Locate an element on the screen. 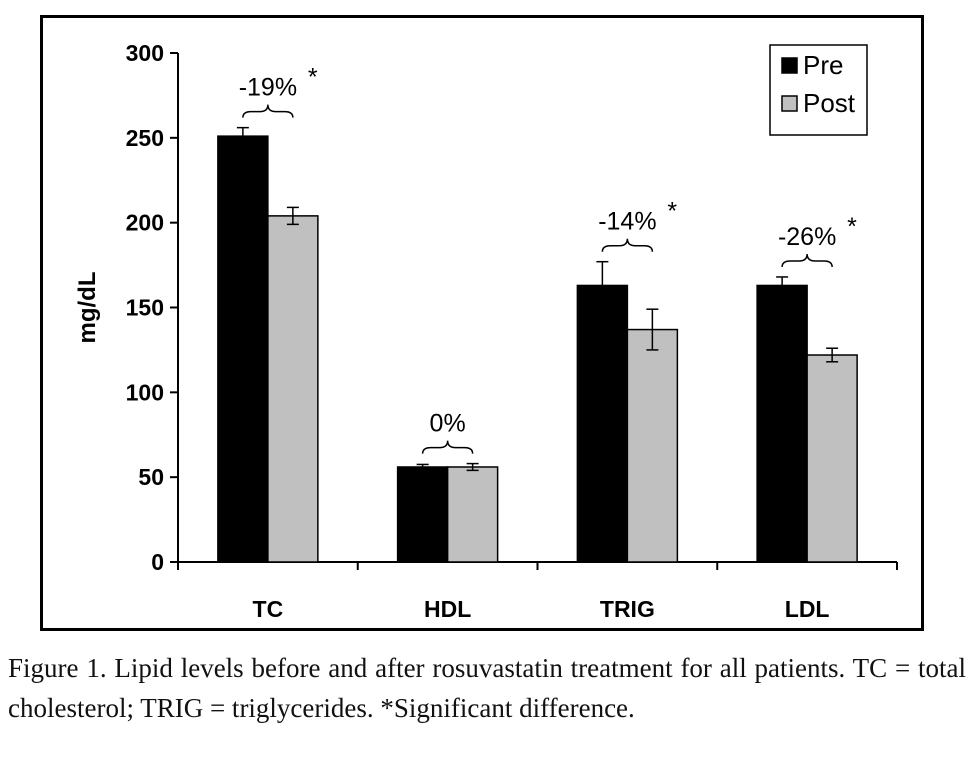 The image size is (975, 774). legend-box is located at coordinates (818, 90).